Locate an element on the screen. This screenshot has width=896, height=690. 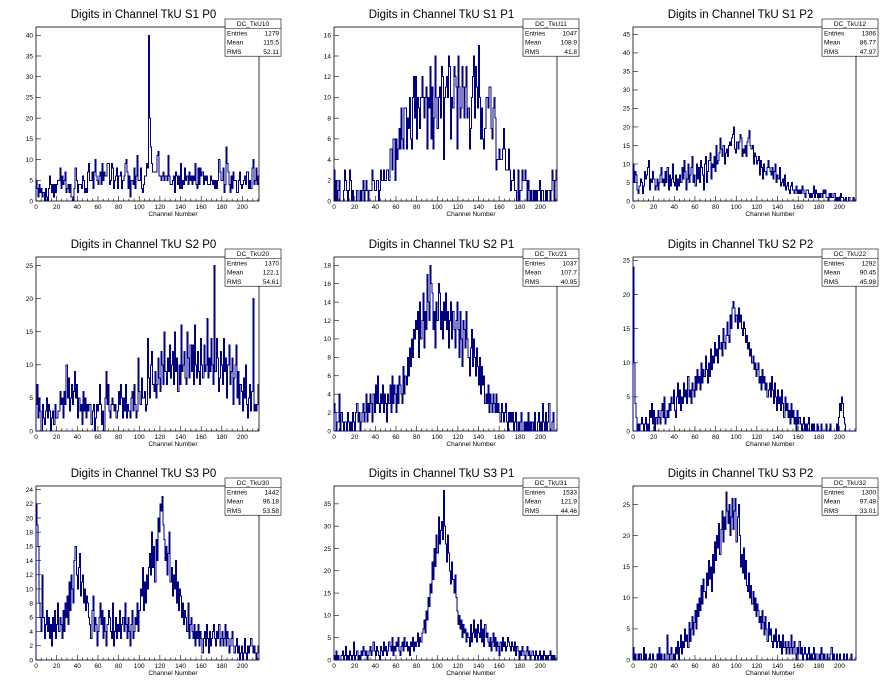
stats-box: DC_TkU10 Entries 1279 Mean 115.5 RMS 52.11 is located at coordinates (253, 37).